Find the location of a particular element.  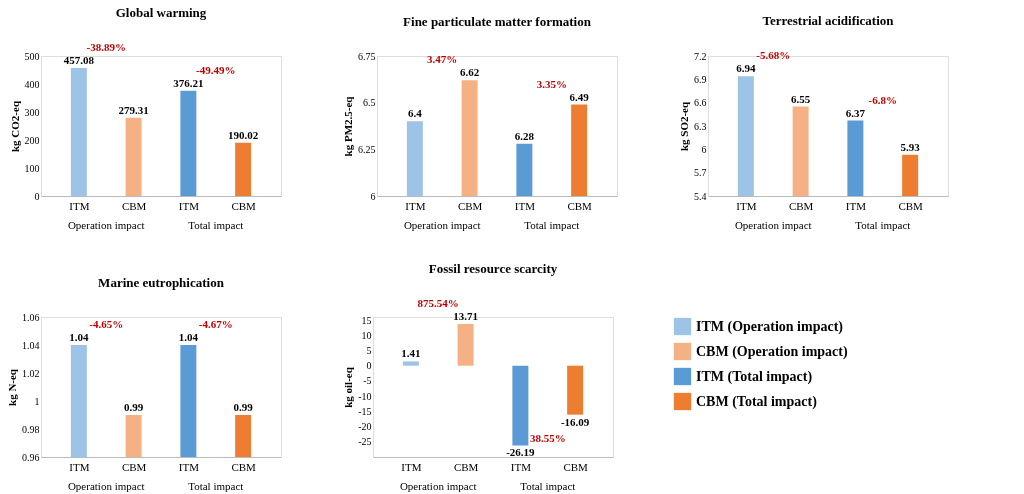

y-tick-label: 6.9 is located at coordinates (700, 79).